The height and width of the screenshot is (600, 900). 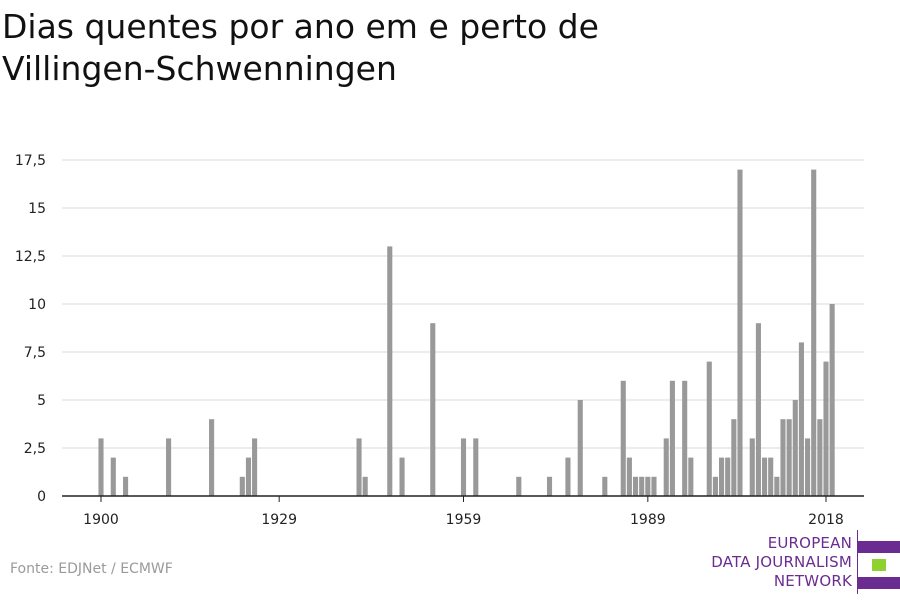 I want to click on y-tick-label: 12,5, so click(x=30, y=257).